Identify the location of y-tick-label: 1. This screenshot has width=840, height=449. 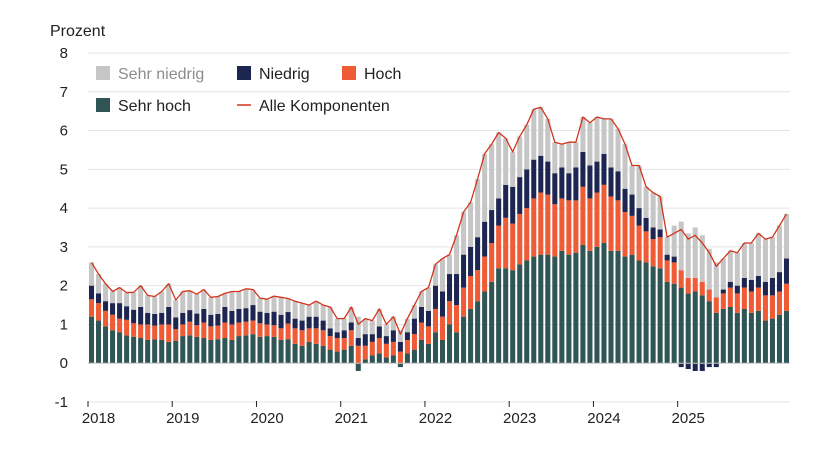
(64, 324).